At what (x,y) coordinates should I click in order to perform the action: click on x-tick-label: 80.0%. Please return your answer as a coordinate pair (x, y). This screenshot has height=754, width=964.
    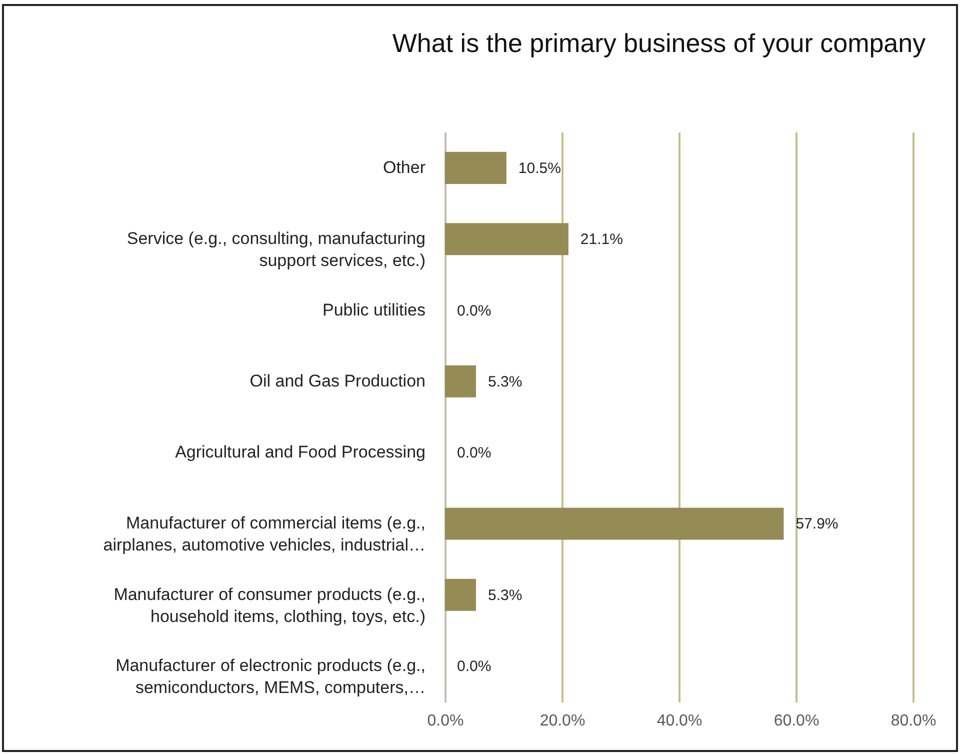
    Looking at the image, I should click on (913, 721).